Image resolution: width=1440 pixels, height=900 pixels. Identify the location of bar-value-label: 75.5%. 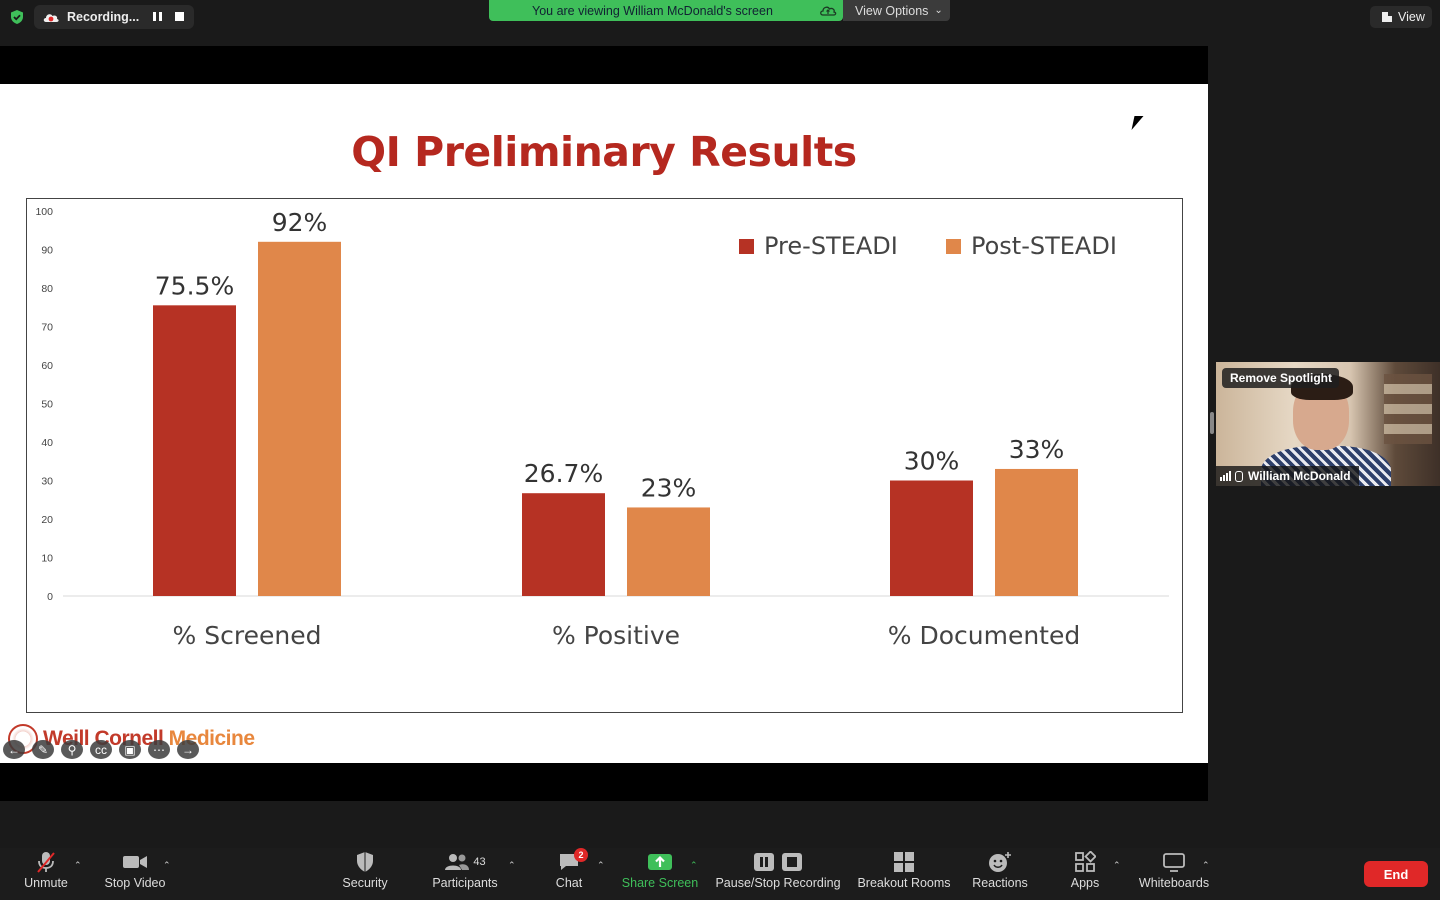
(194, 285).